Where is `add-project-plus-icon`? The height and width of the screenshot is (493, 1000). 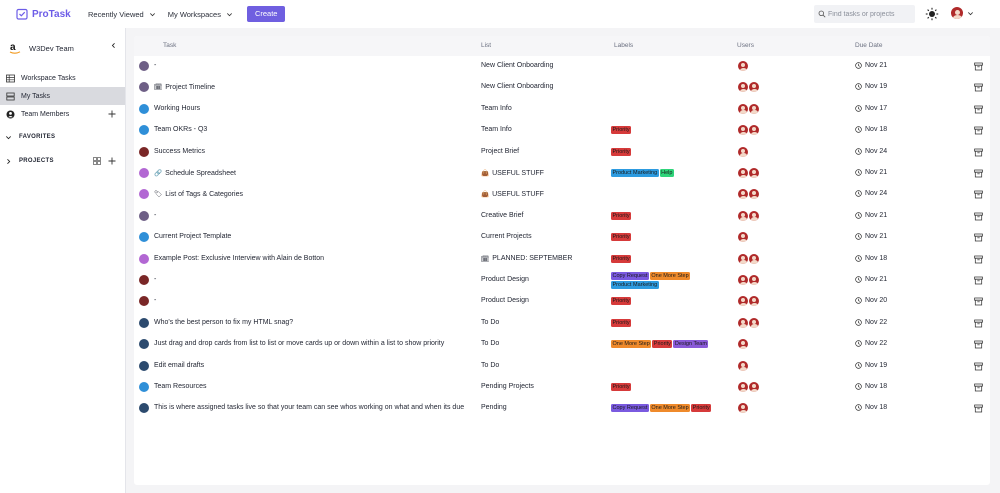
add-project-plus-icon is located at coordinates (112, 161).